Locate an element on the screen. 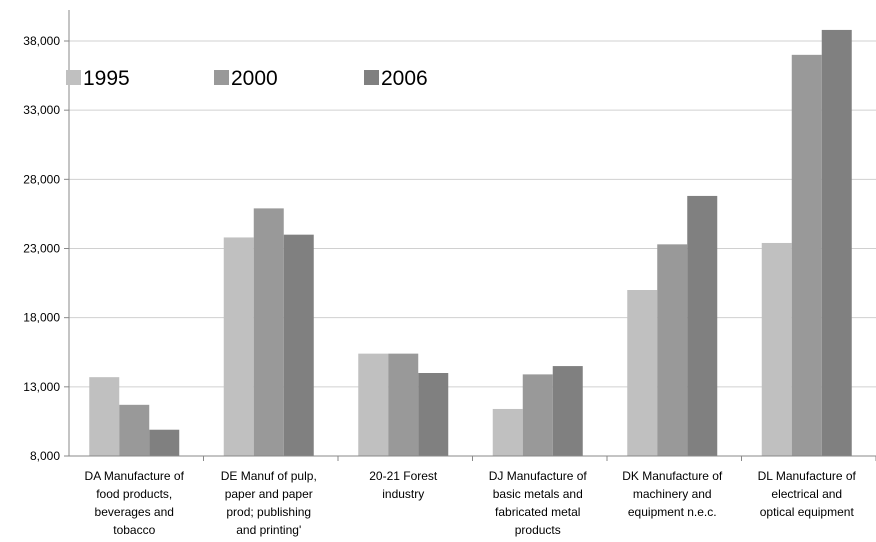  category-label: beverages and is located at coordinates (134, 512).